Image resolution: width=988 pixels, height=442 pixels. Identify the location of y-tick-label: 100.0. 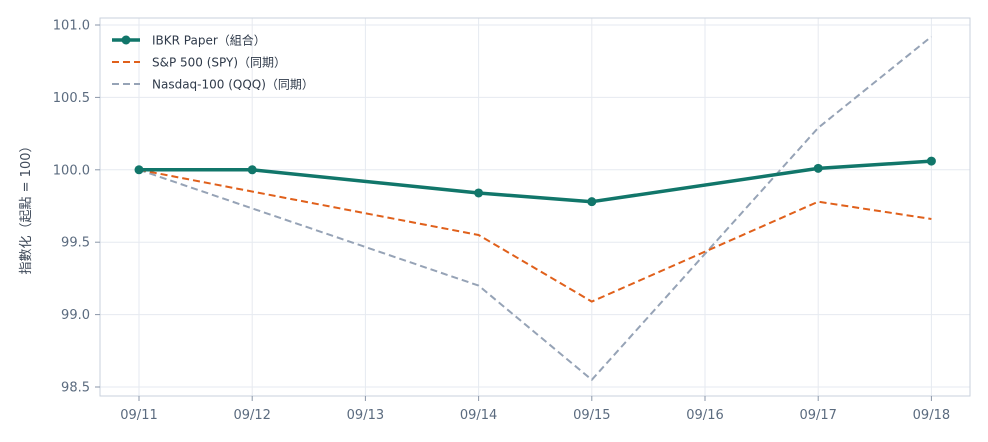
(71, 170).